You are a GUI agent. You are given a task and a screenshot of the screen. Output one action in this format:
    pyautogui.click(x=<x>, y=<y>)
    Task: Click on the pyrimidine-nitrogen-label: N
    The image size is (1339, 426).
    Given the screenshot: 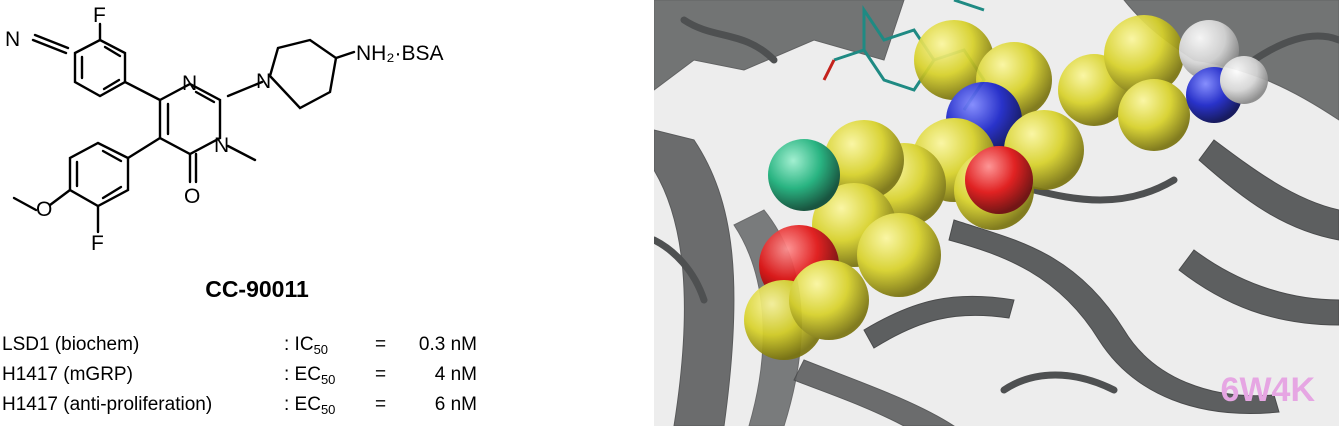 What is the action you would take?
    pyautogui.click(x=189, y=83)
    